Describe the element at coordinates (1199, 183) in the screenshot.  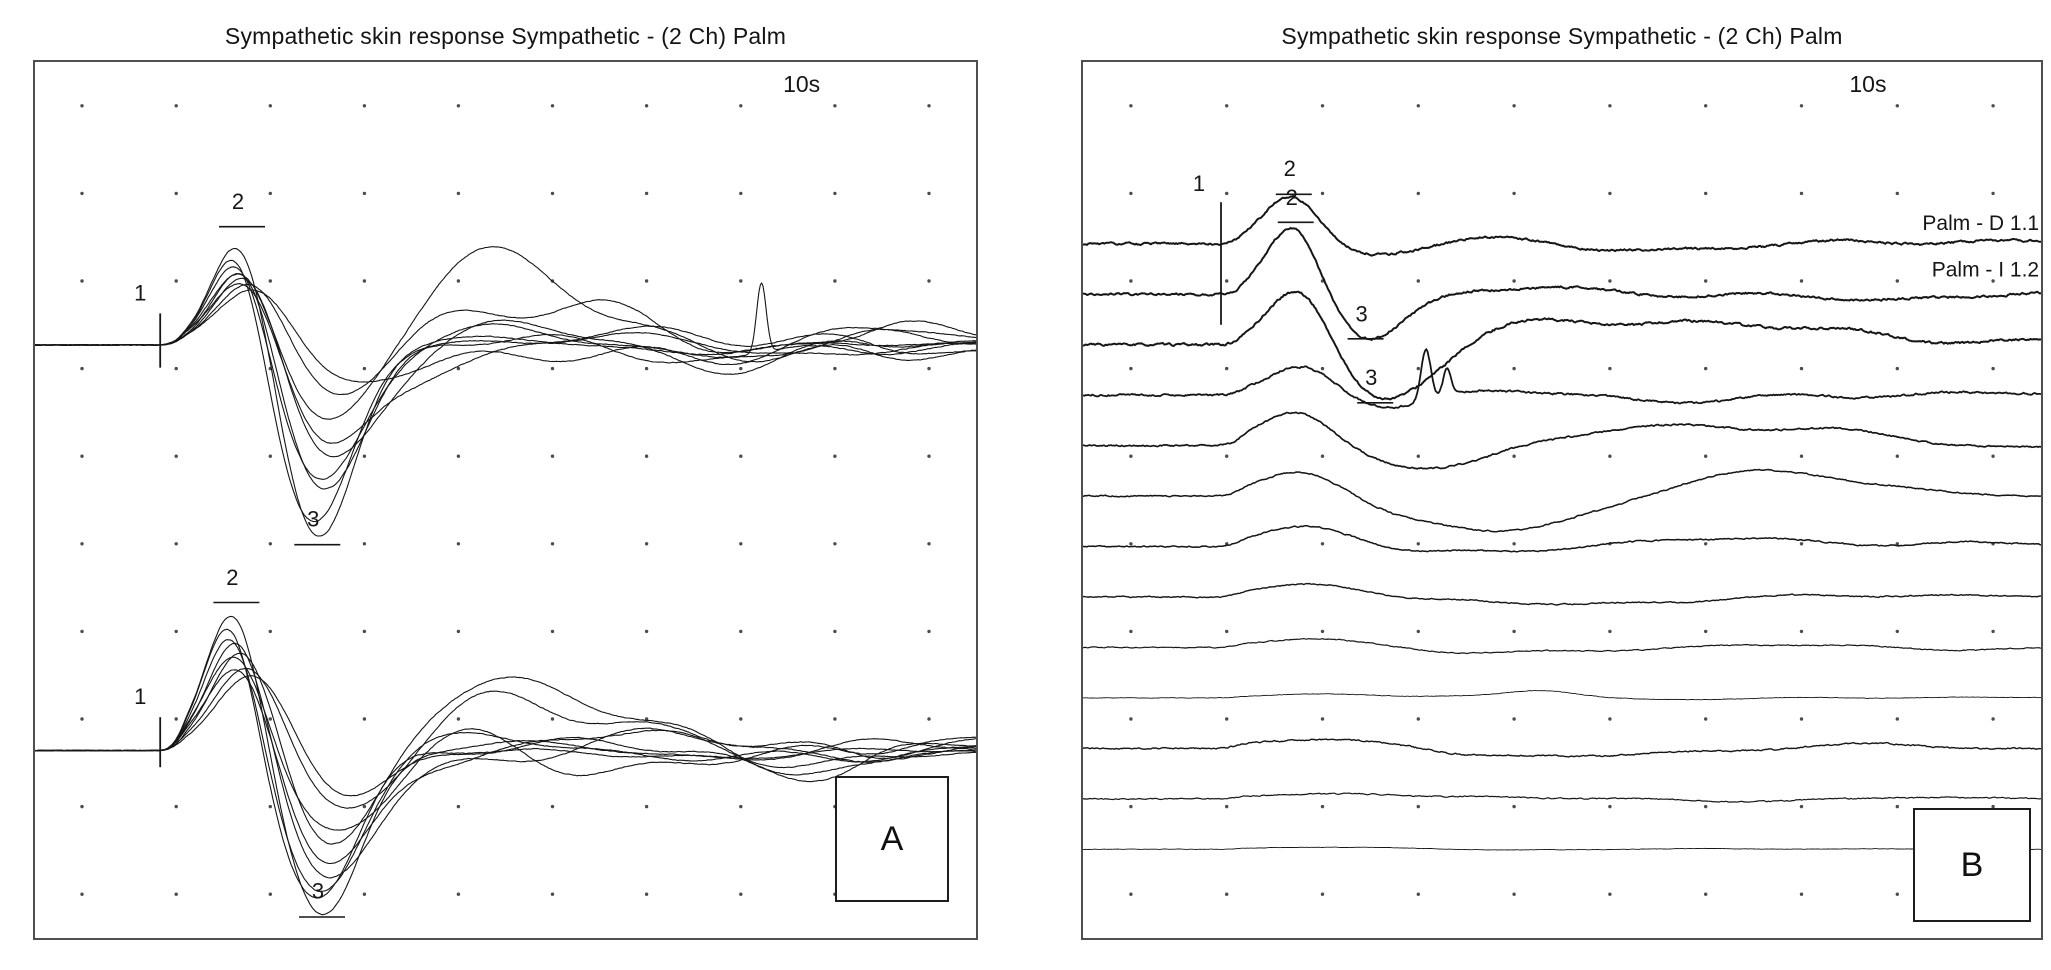
I see `latency-marker-label: 1` at that location.